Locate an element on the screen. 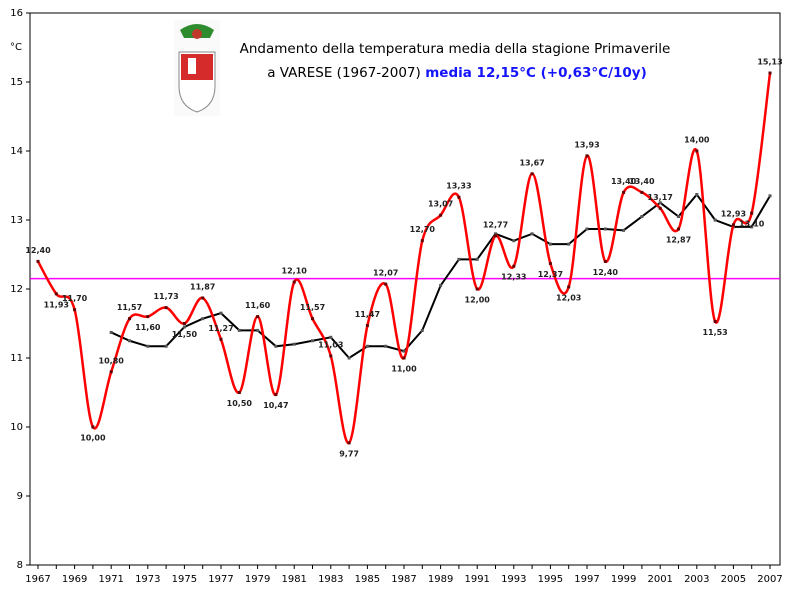  data-label: 13,10 is located at coordinates (752, 224).